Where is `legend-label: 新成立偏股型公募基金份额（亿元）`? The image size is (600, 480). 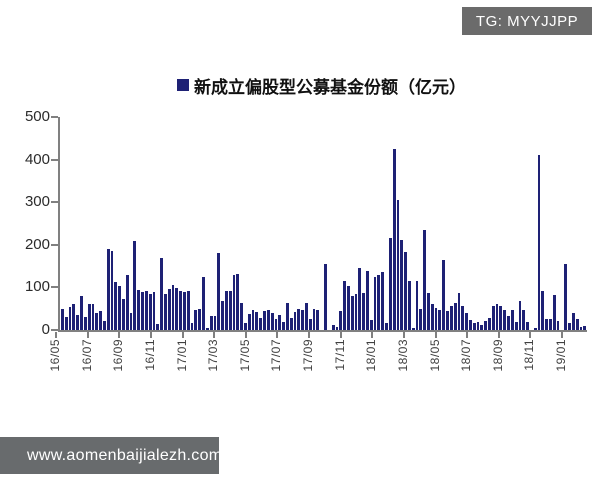 legend-label: 新成立偏股型公募基金份额（亿元） is located at coordinates (330, 87).